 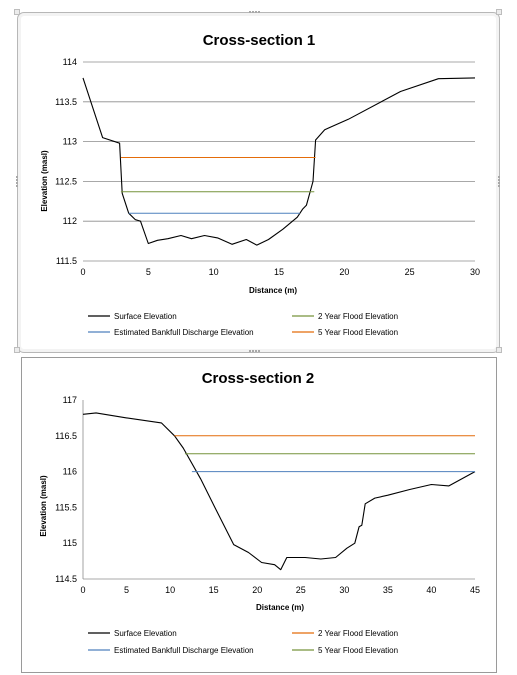 What do you see at coordinates (66, 261) in the screenshot?
I see `y-tick-label: 111.5` at bounding box center [66, 261].